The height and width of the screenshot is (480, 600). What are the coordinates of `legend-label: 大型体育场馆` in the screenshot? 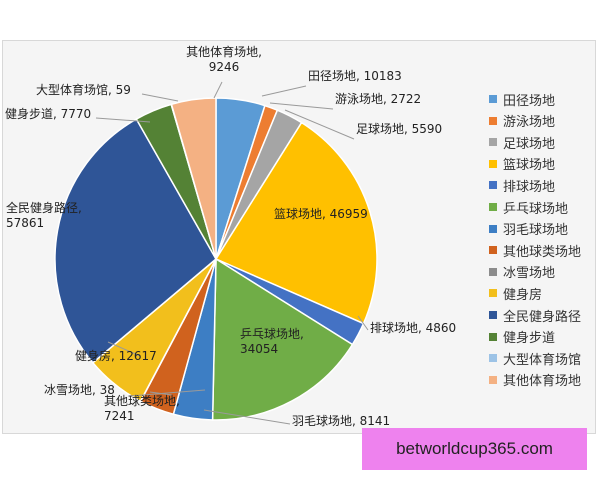 It's located at (542, 360).